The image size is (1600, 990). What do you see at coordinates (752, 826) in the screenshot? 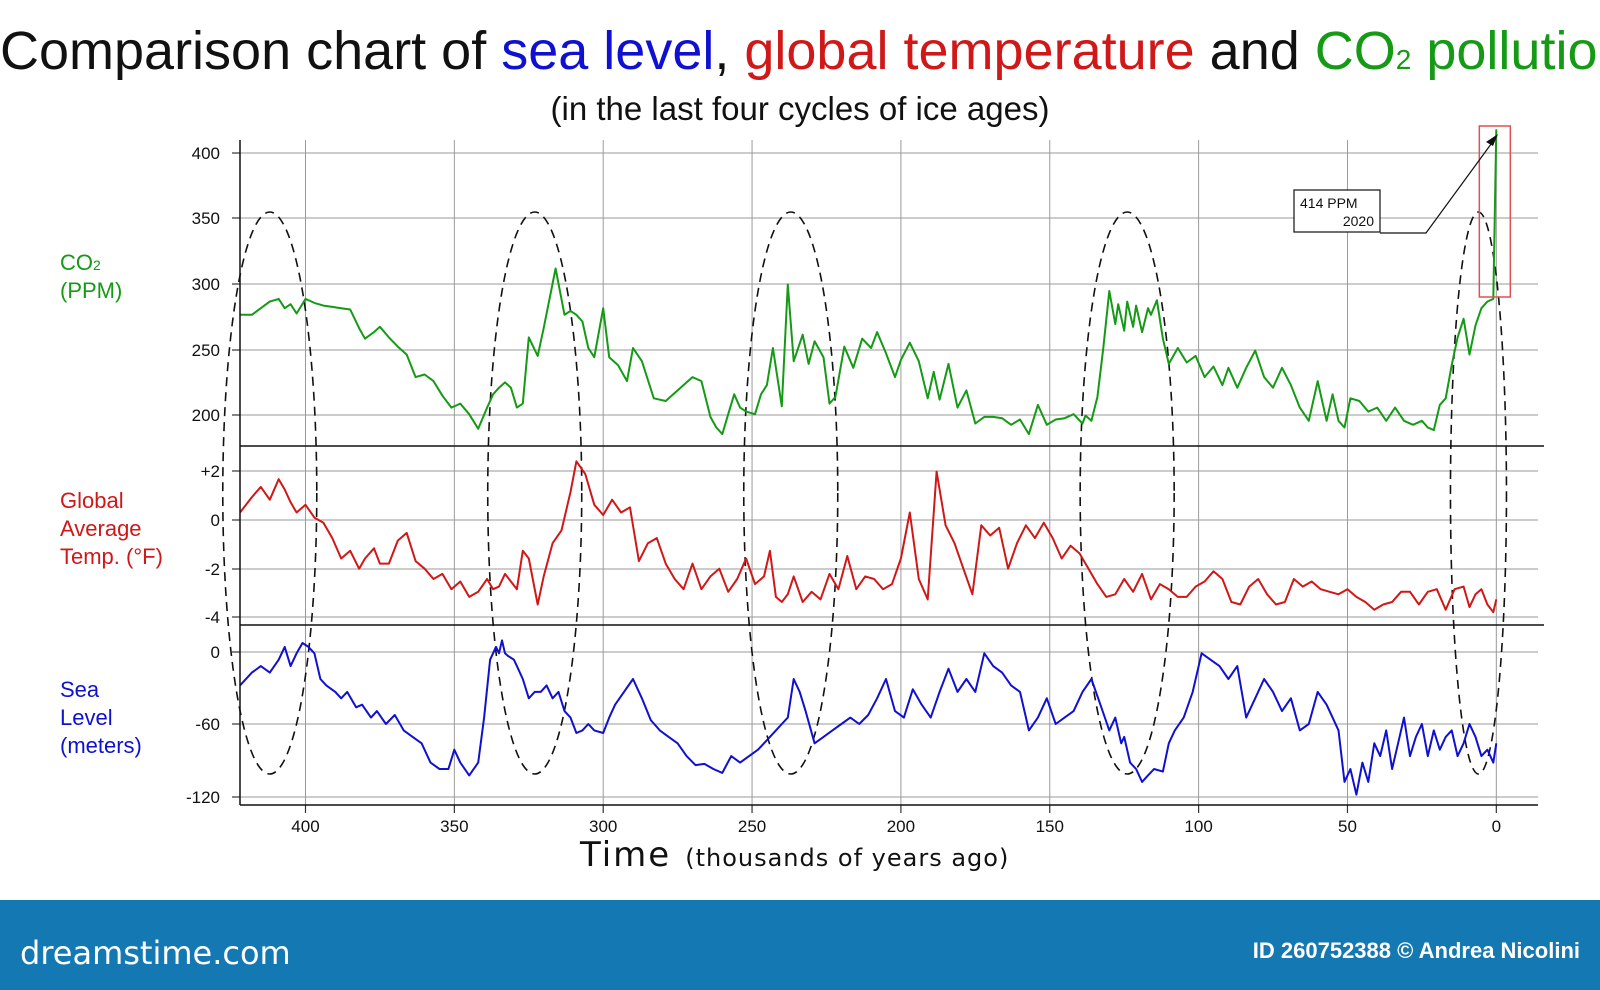
I see `x-tick-label: 250` at bounding box center [752, 826].